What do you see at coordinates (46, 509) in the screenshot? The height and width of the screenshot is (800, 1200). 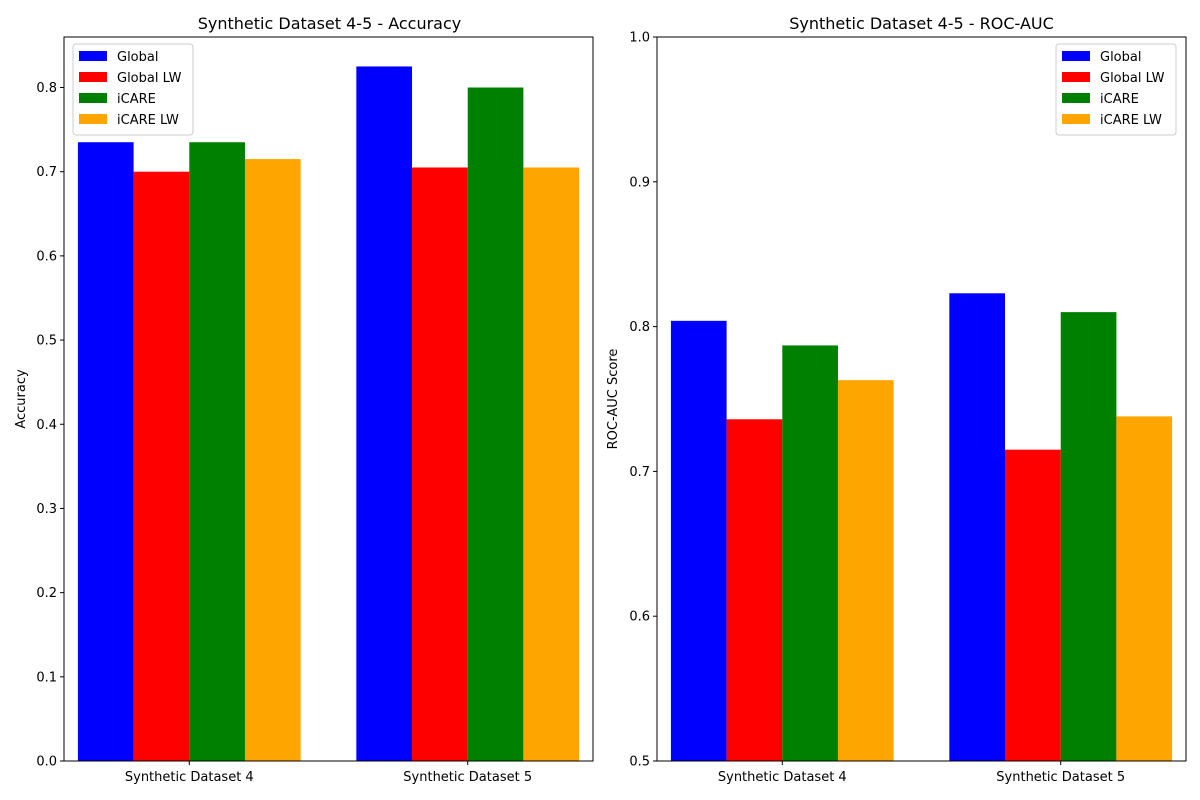 I see `accuracy-y-tick-label: 0.3` at bounding box center [46, 509].